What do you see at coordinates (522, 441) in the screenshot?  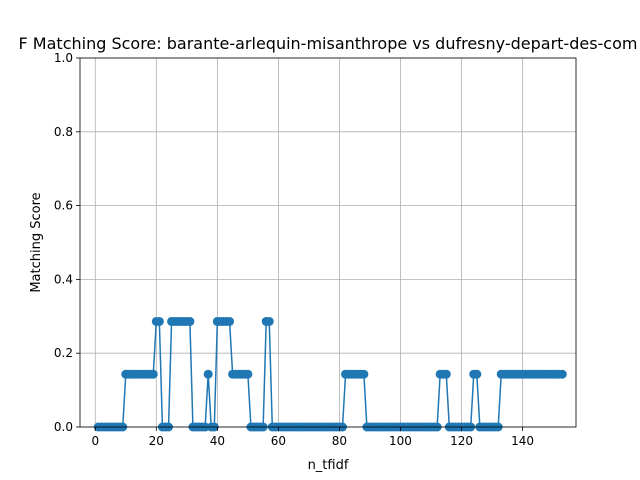 I see `x-tick-label: 140` at bounding box center [522, 441].